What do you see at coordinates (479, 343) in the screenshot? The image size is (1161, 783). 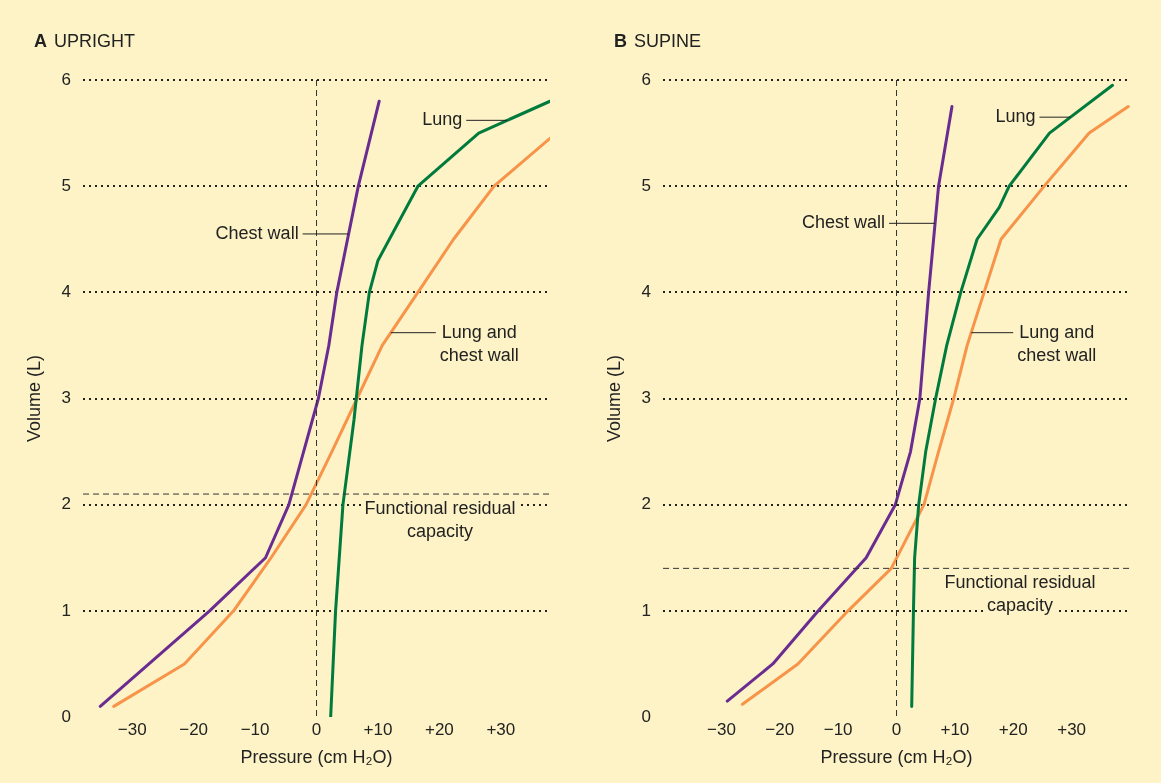 I see `series-label: Lung and chest wall` at bounding box center [479, 343].